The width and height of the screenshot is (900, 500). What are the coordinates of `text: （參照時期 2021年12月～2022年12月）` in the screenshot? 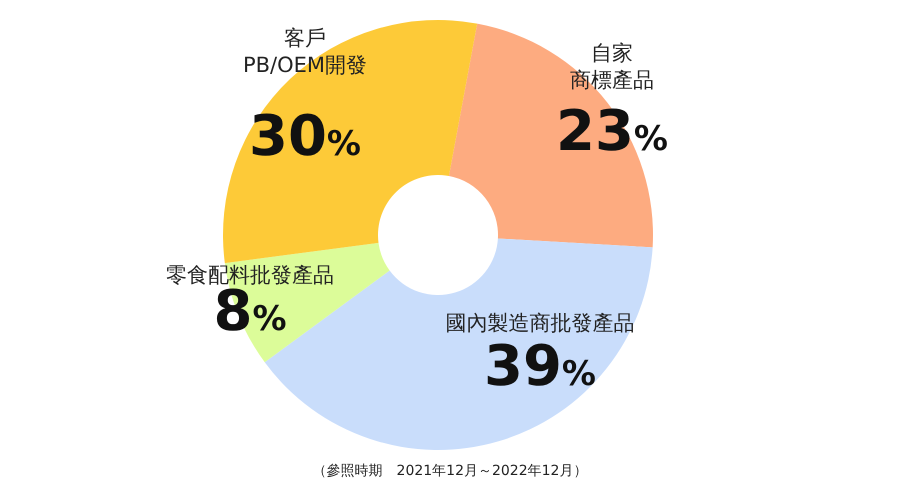 It's located at (450, 471).